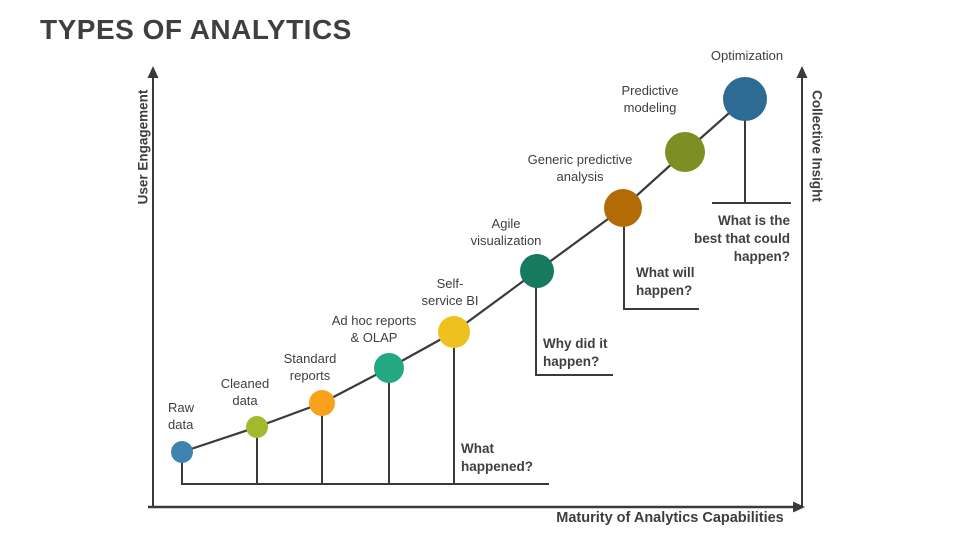 This screenshot has width=960, height=540. What do you see at coordinates (506, 232) in the screenshot?
I see `stage-label-agile-visualization: Agile visualization` at bounding box center [506, 232].